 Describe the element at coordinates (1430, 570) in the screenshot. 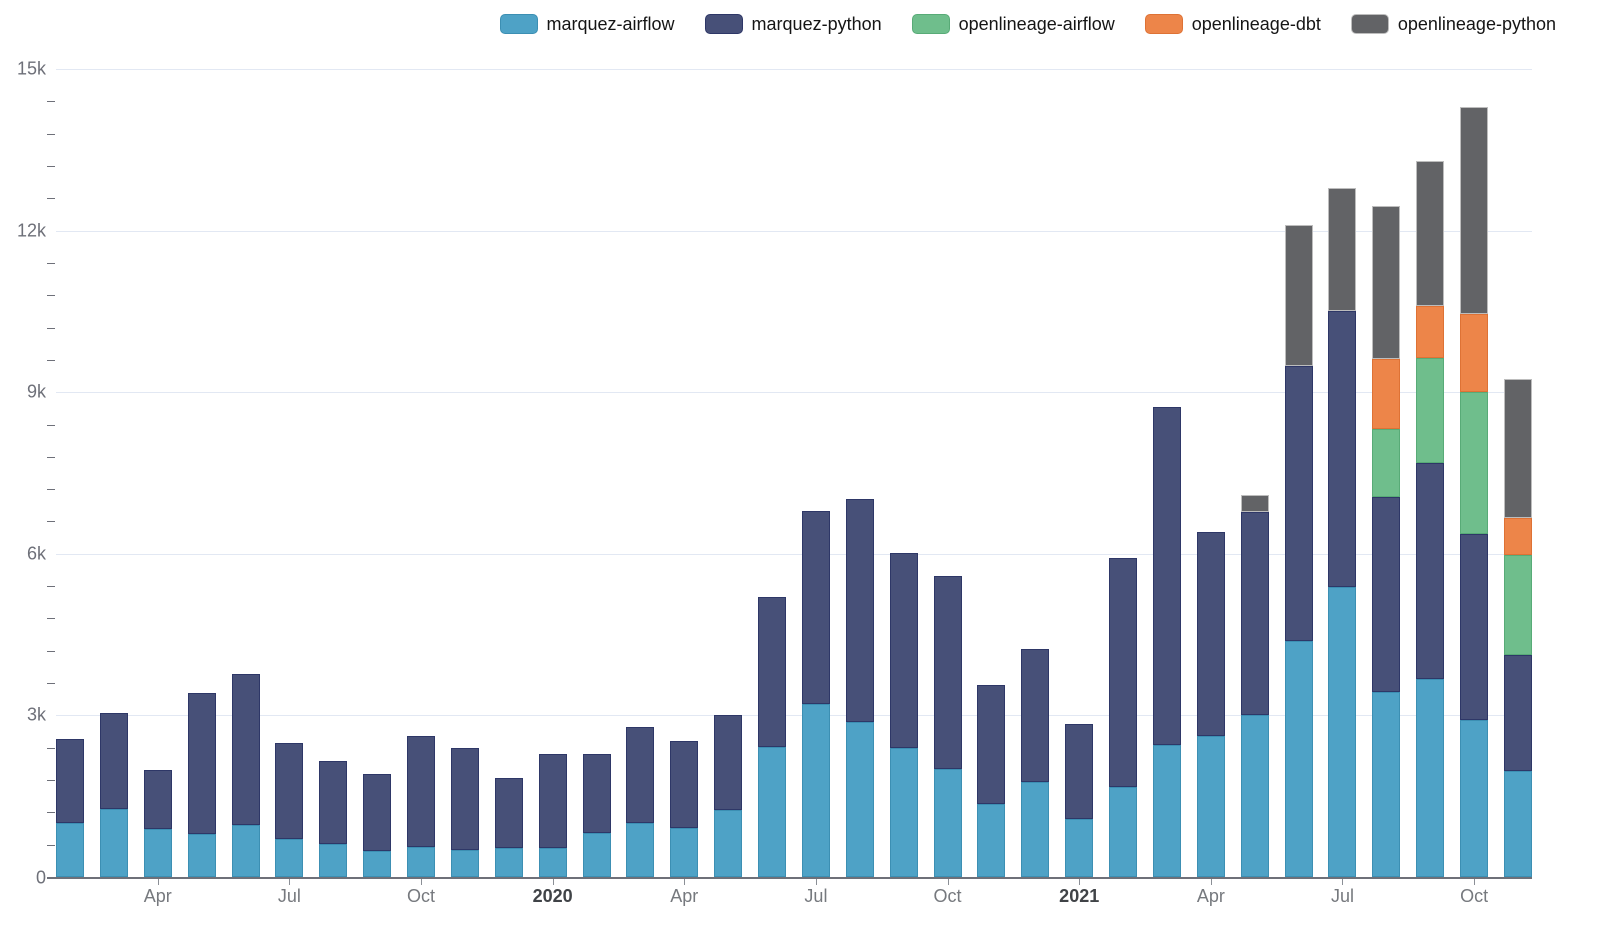

I see `bar-sep-2021-marquez-python` at that location.